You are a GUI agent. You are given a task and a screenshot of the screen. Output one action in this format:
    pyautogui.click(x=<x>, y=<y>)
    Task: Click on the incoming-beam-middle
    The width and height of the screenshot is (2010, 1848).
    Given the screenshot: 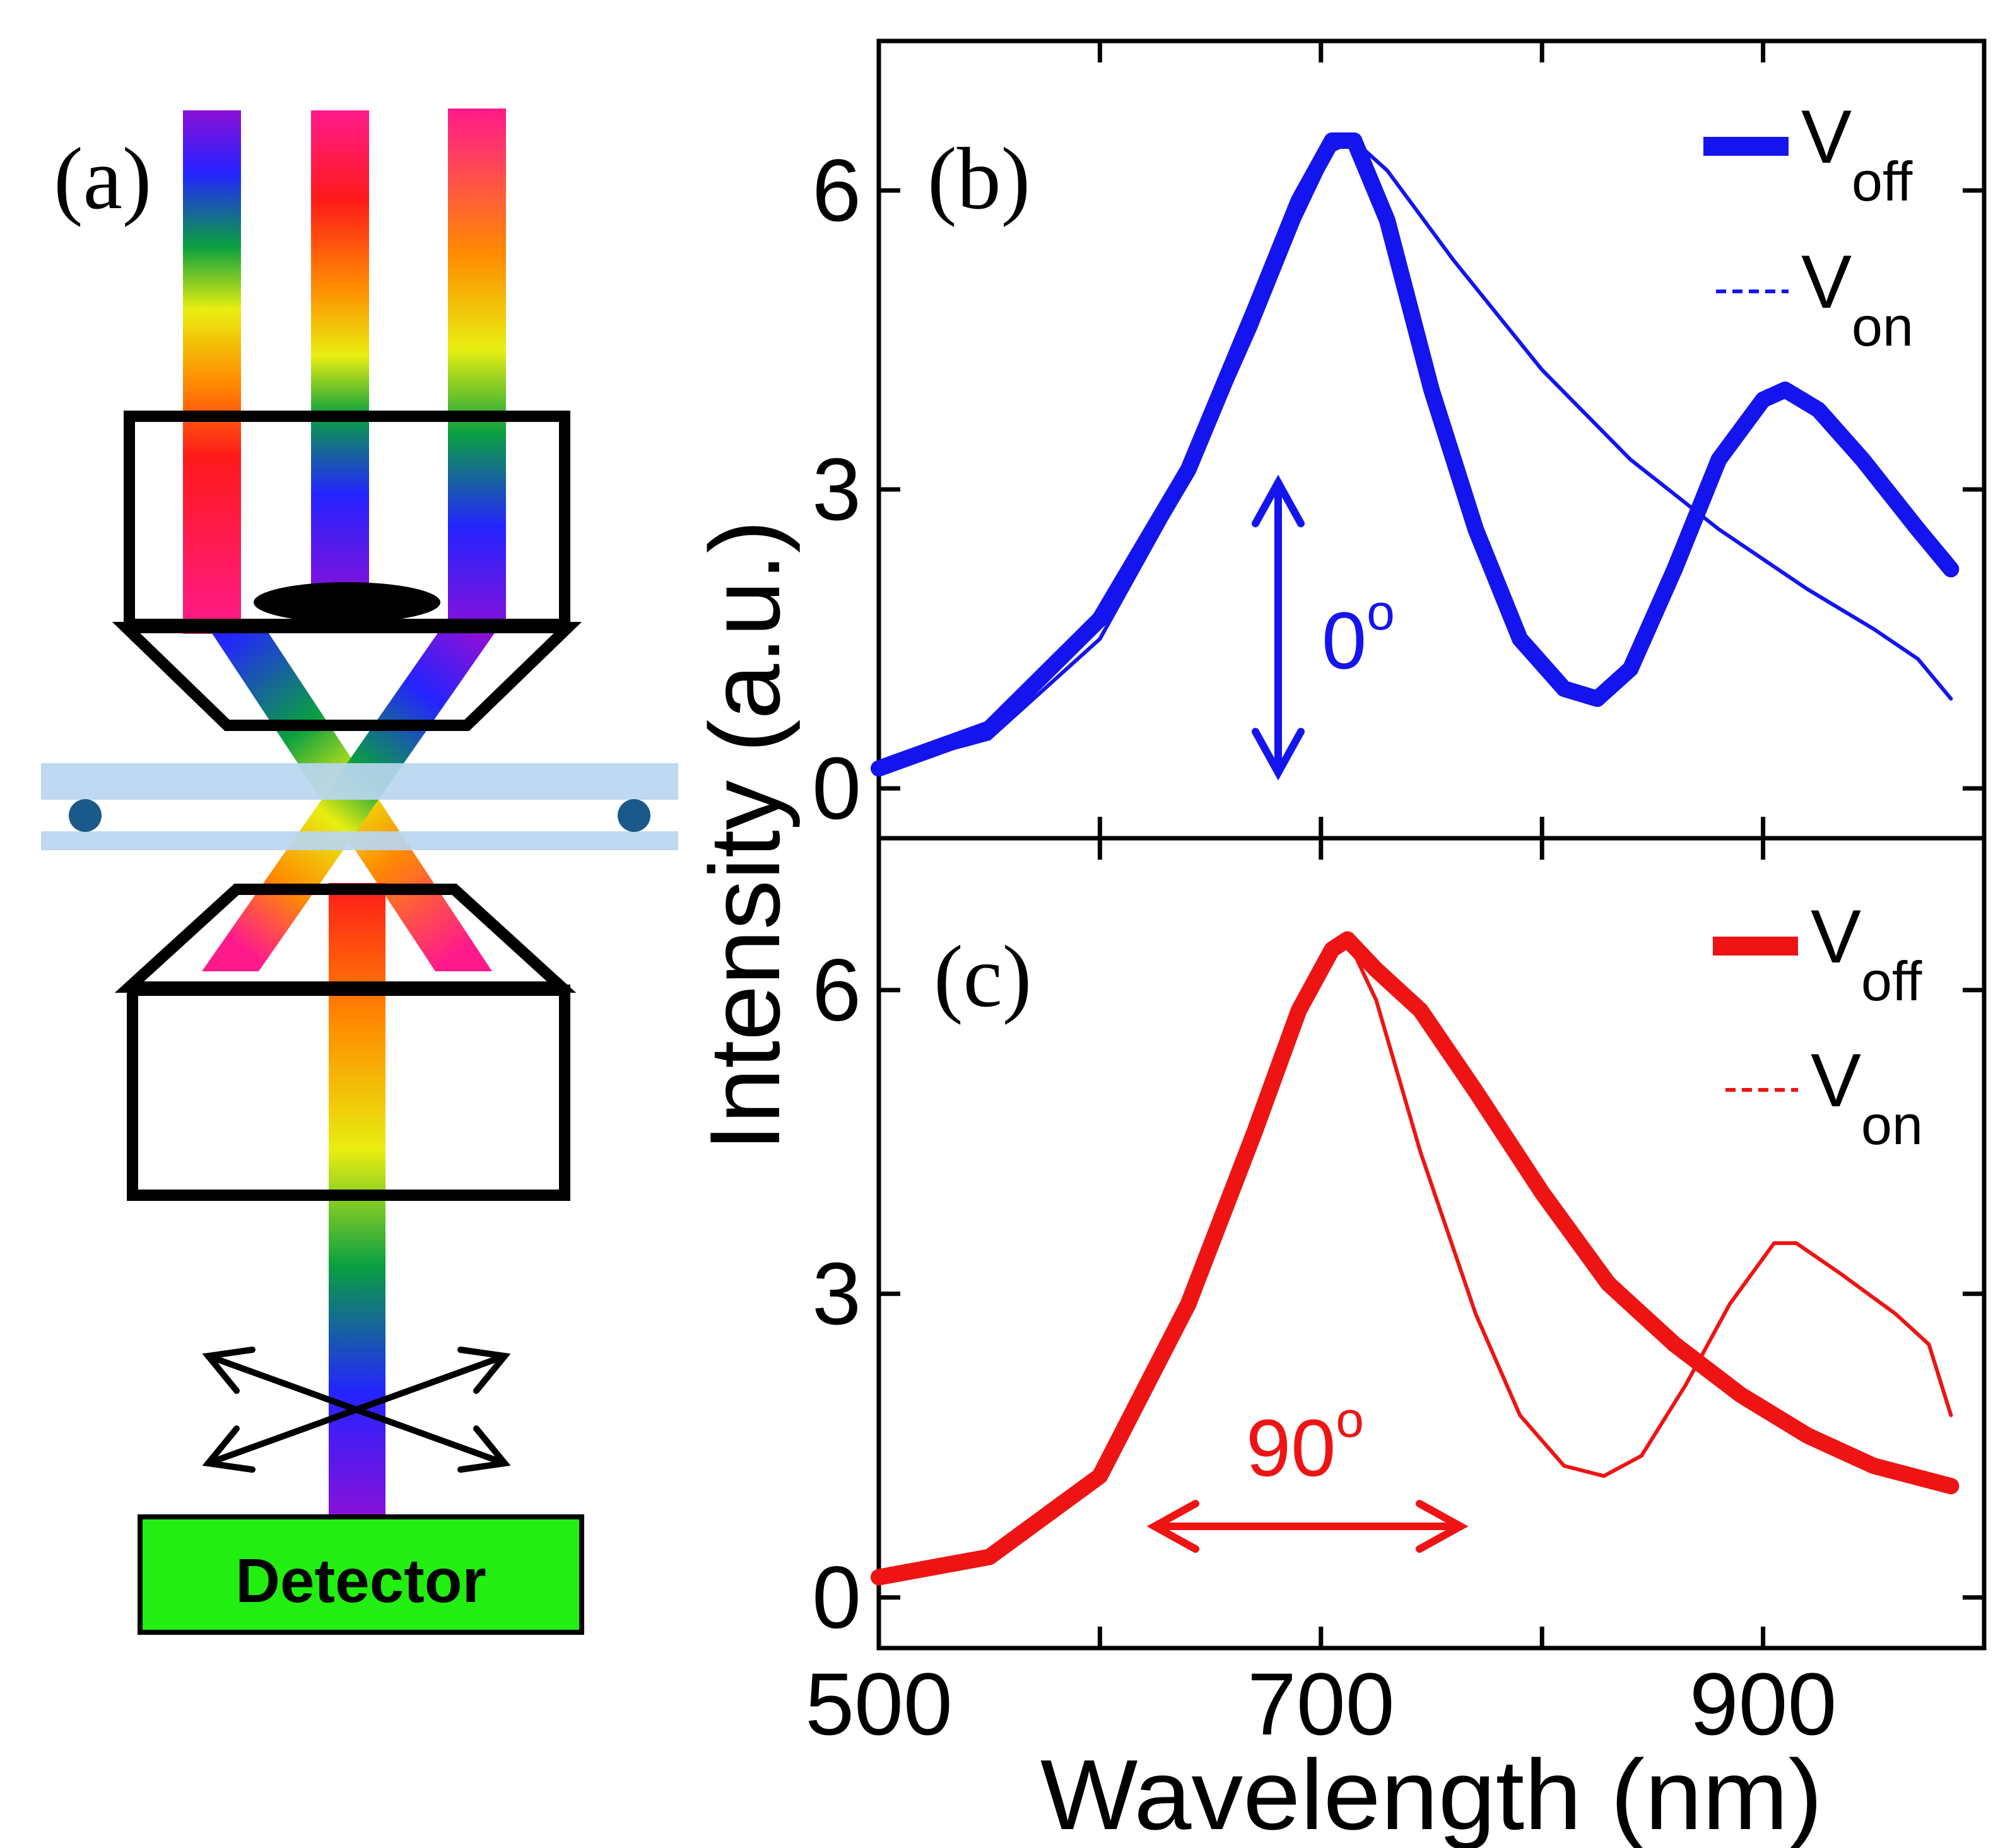 What is the action you would take?
    pyautogui.click(x=340, y=356)
    